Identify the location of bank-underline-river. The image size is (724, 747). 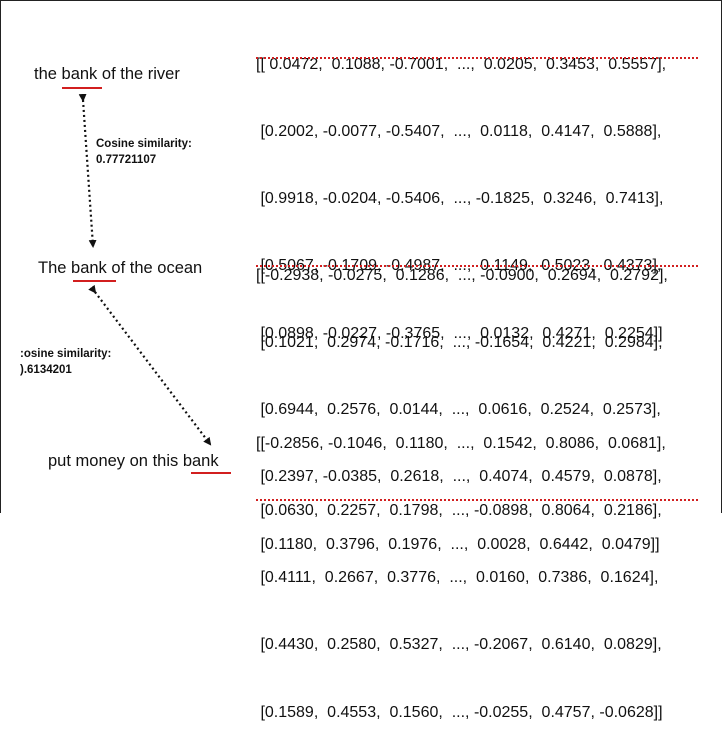
(82, 88).